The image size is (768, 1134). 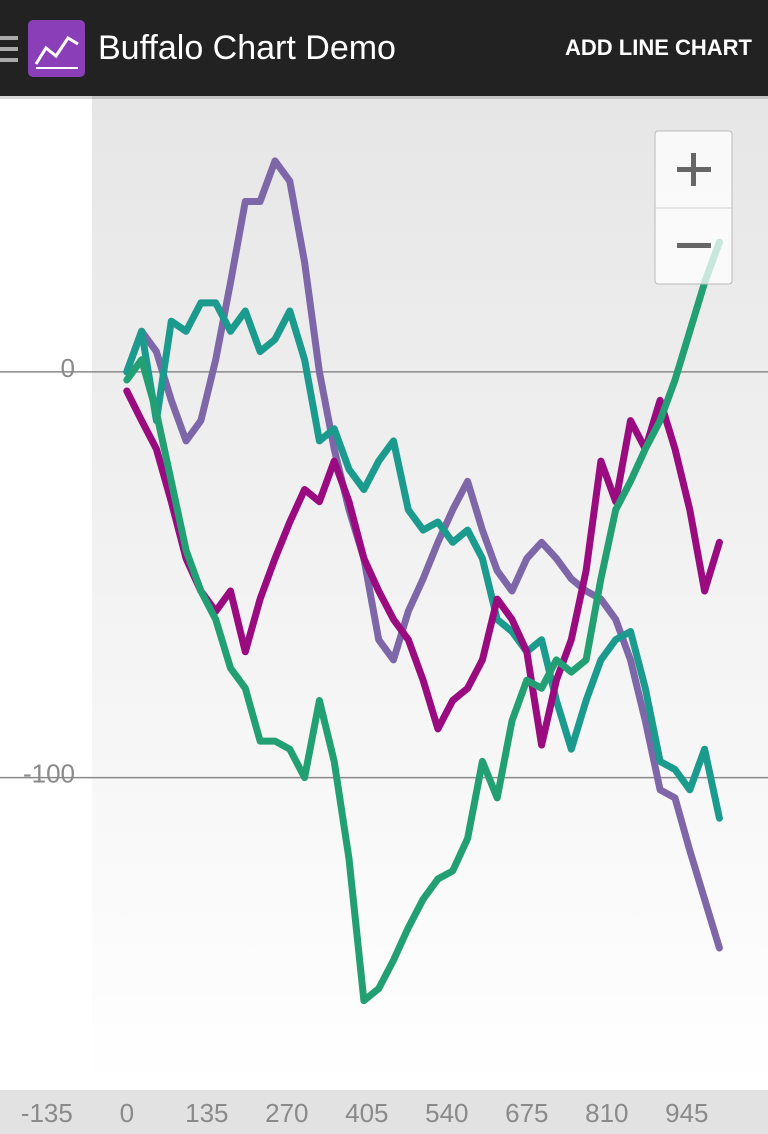 What do you see at coordinates (366, 1113) in the screenshot?
I see `x-tick-label: 405` at bounding box center [366, 1113].